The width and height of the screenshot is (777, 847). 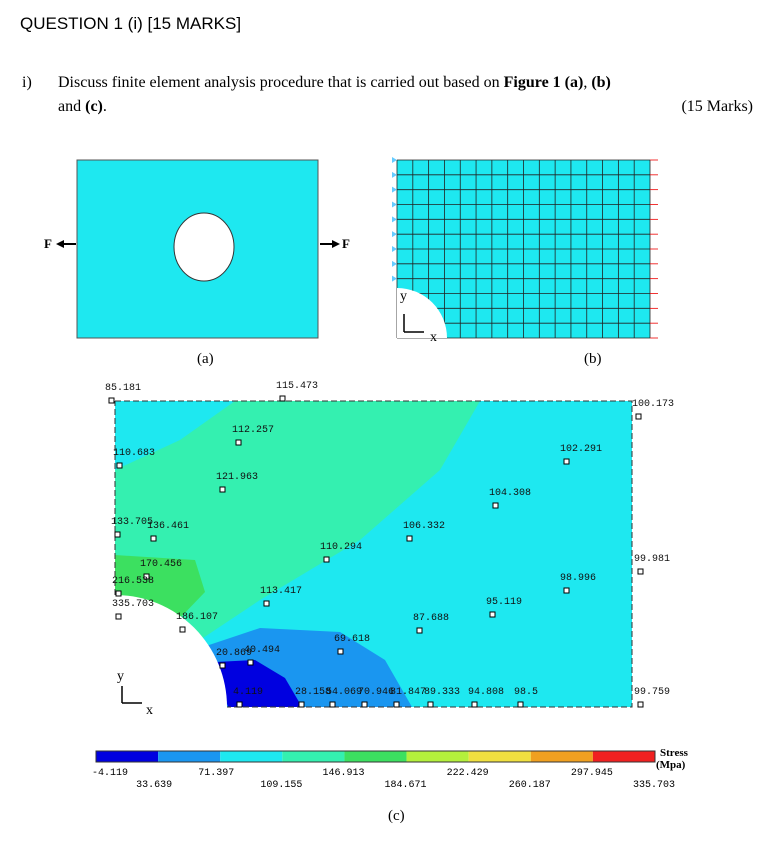 What do you see at coordinates (120, 676) in the screenshot?
I see `axis-y: y` at bounding box center [120, 676].